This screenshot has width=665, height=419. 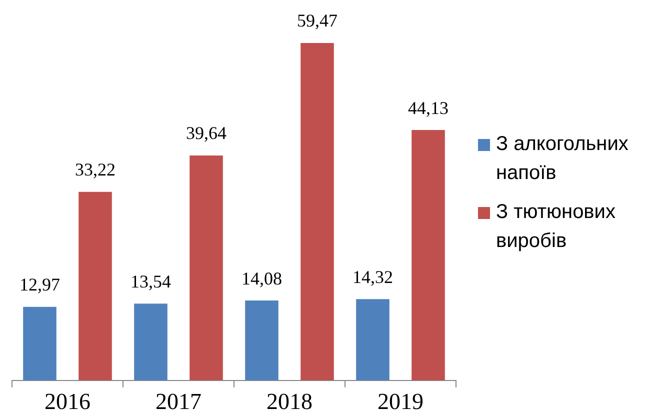 I want to click on data-label: 44,13, so click(x=428, y=108).